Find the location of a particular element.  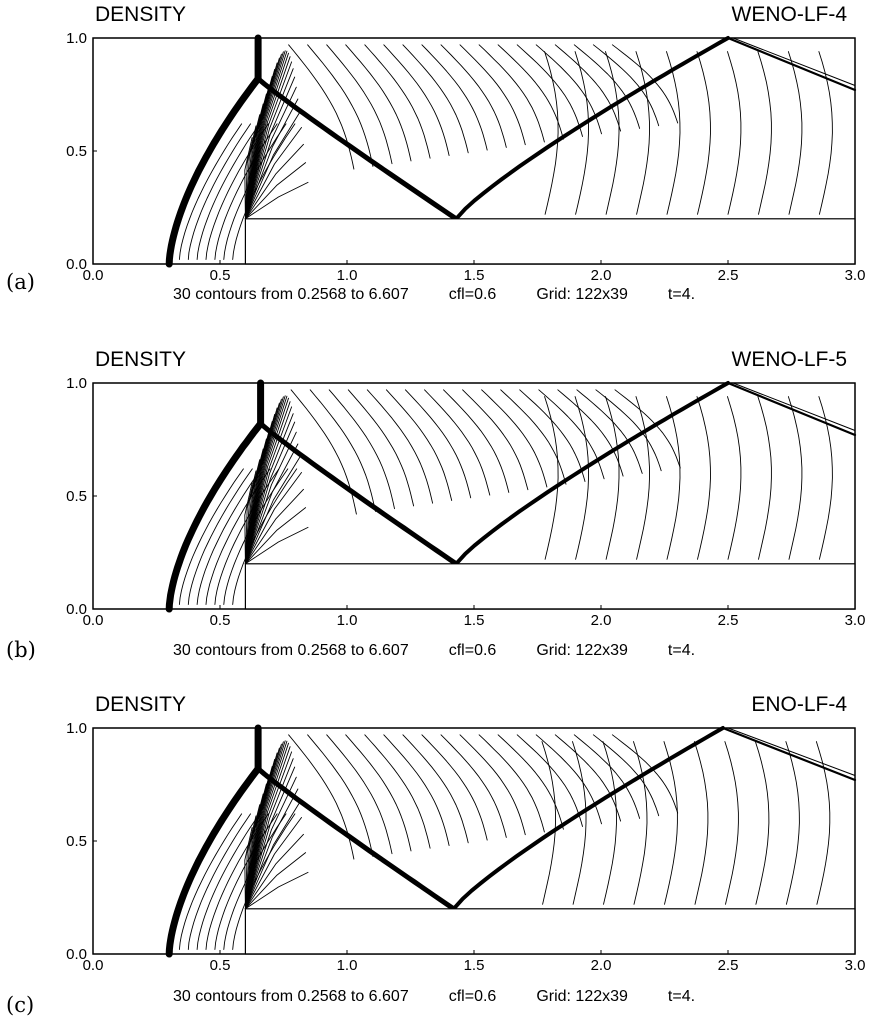

x-tick-label: 2.5 is located at coordinates (728, 620).